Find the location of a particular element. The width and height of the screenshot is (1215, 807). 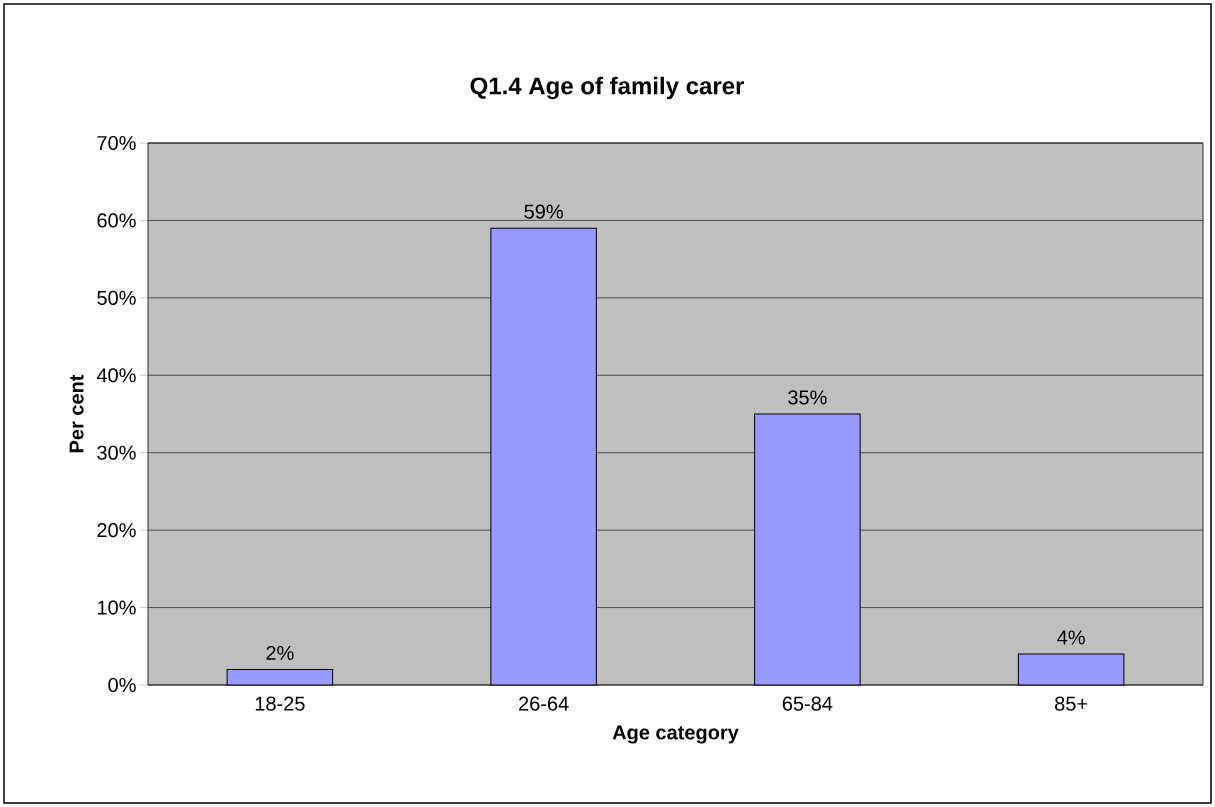

y-tick-label: 50% is located at coordinates (116, 297).